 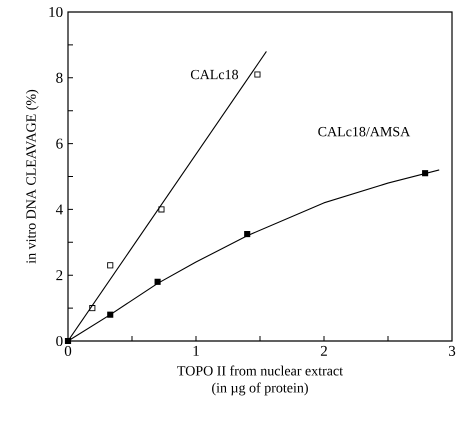 What do you see at coordinates (59, 275) in the screenshot?
I see `y-tick-label: 2` at bounding box center [59, 275].